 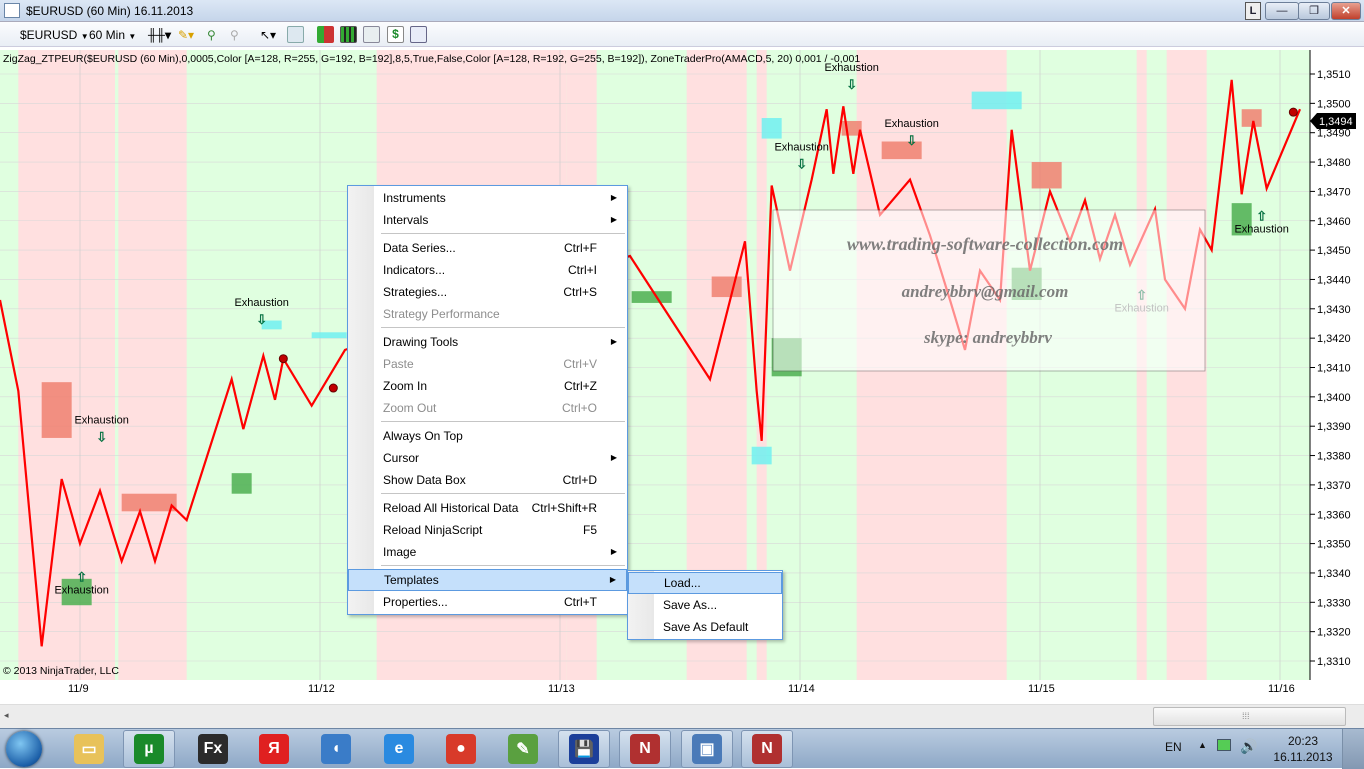 I want to click on menu-item-label: Show Data Box, so click(x=424, y=480).